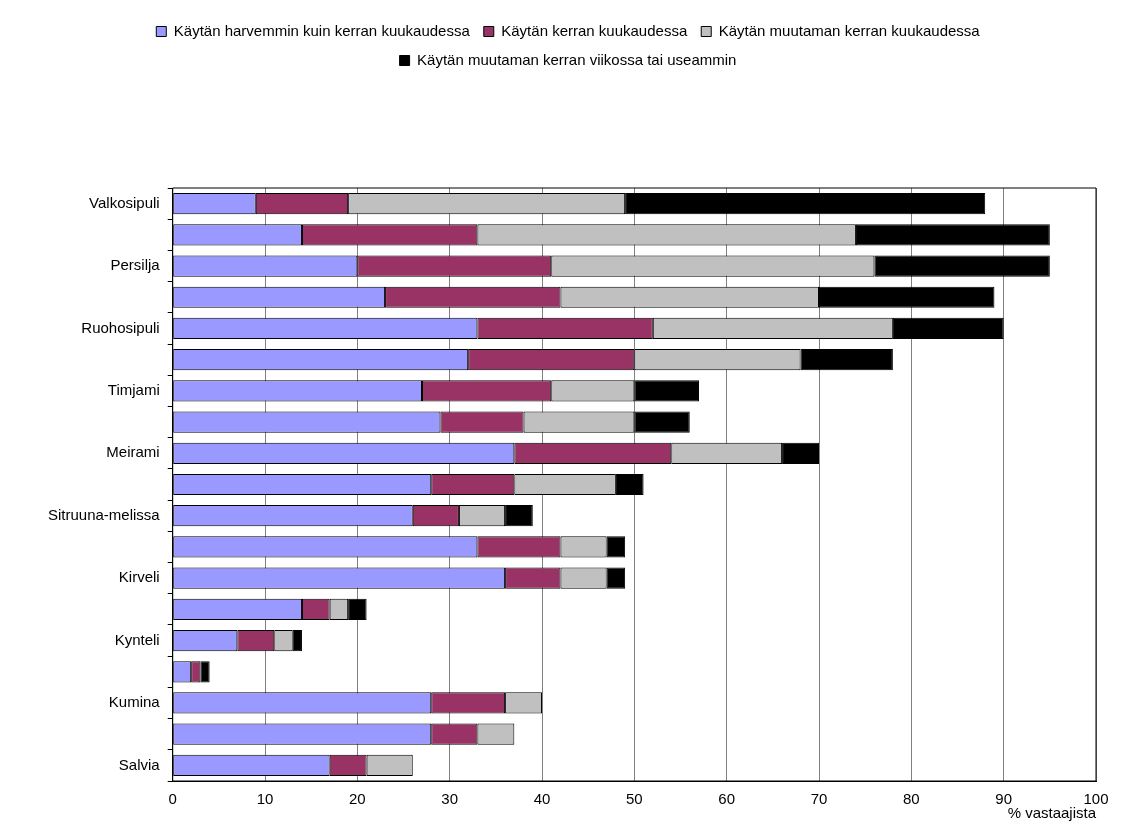 Image resolution: width=1122 pixels, height=831 pixels. What do you see at coordinates (542, 799) in the screenshot?
I see `x-tick-label: 40` at bounding box center [542, 799].